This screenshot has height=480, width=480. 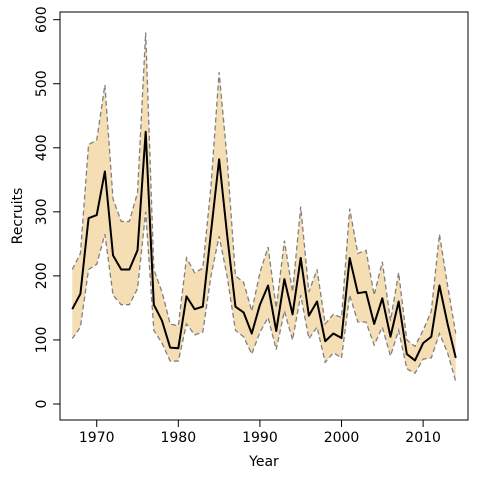 What do you see at coordinates (178, 438) in the screenshot?
I see `x-tick-label-1980: 1980` at bounding box center [178, 438].